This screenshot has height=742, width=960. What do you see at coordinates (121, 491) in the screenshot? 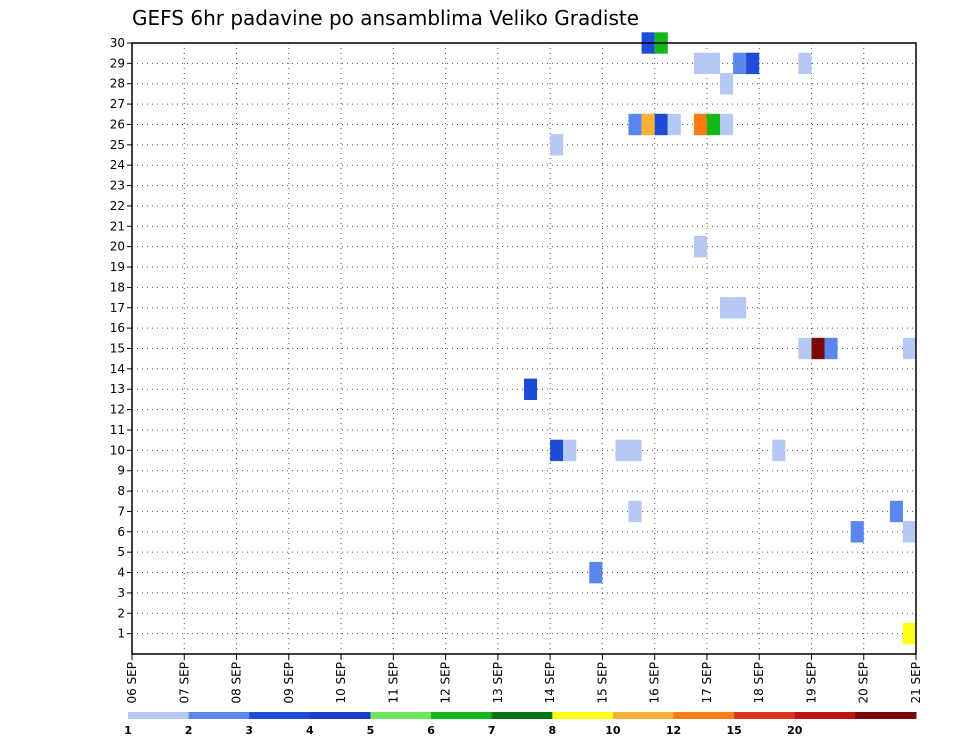
I see `y-tick-label: 8` at bounding box center [121, 491].